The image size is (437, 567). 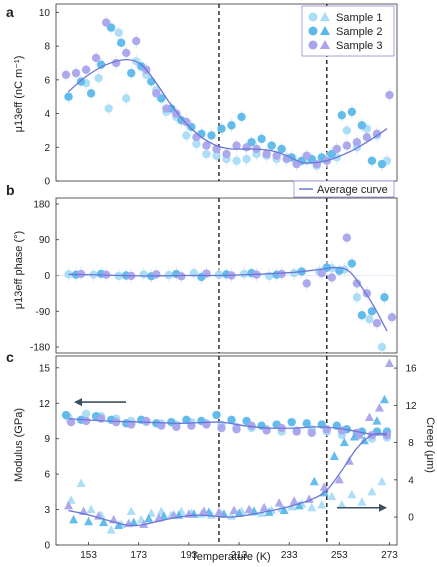 What do you see at coordinates (47, 546) in the screenshot?
I see `panel-c-ytick-label-0: 0` at bounding box center [47, 546].